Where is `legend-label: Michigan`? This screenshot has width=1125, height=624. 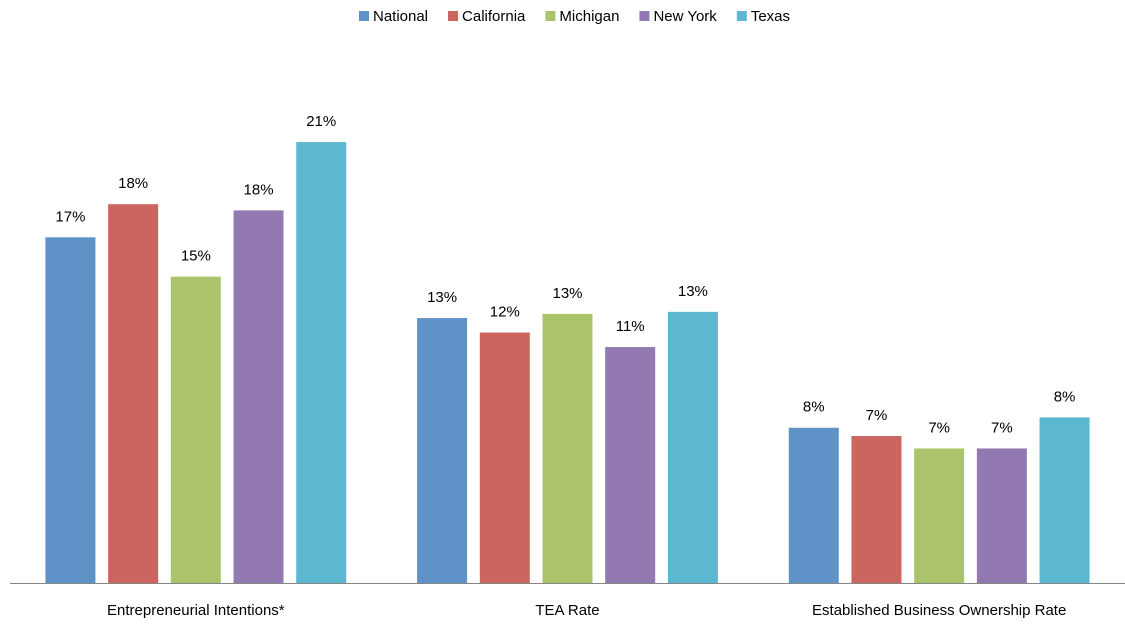
legend-label: Michigan is located at coordinates (589, 16).